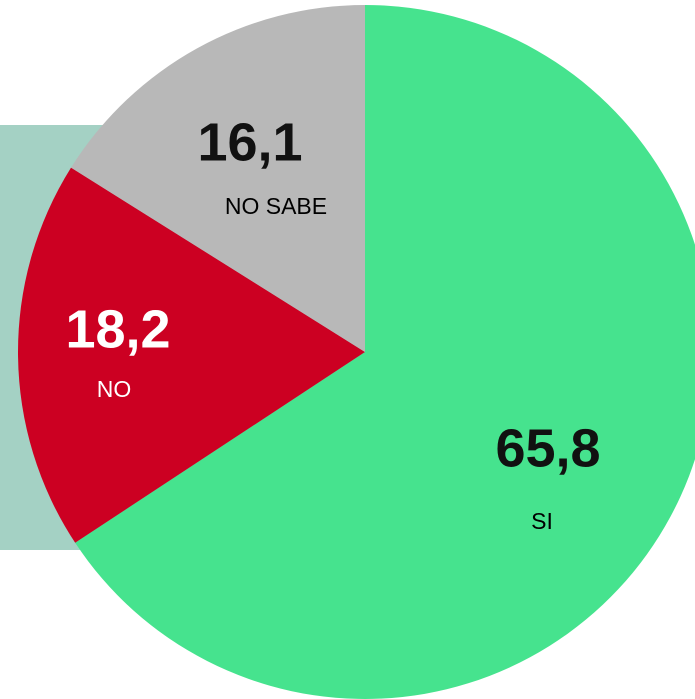  What do you see at coordinates (249, 142) in the screenshot?
I see `value-label: 16,1` at bounding box center [249, 142].